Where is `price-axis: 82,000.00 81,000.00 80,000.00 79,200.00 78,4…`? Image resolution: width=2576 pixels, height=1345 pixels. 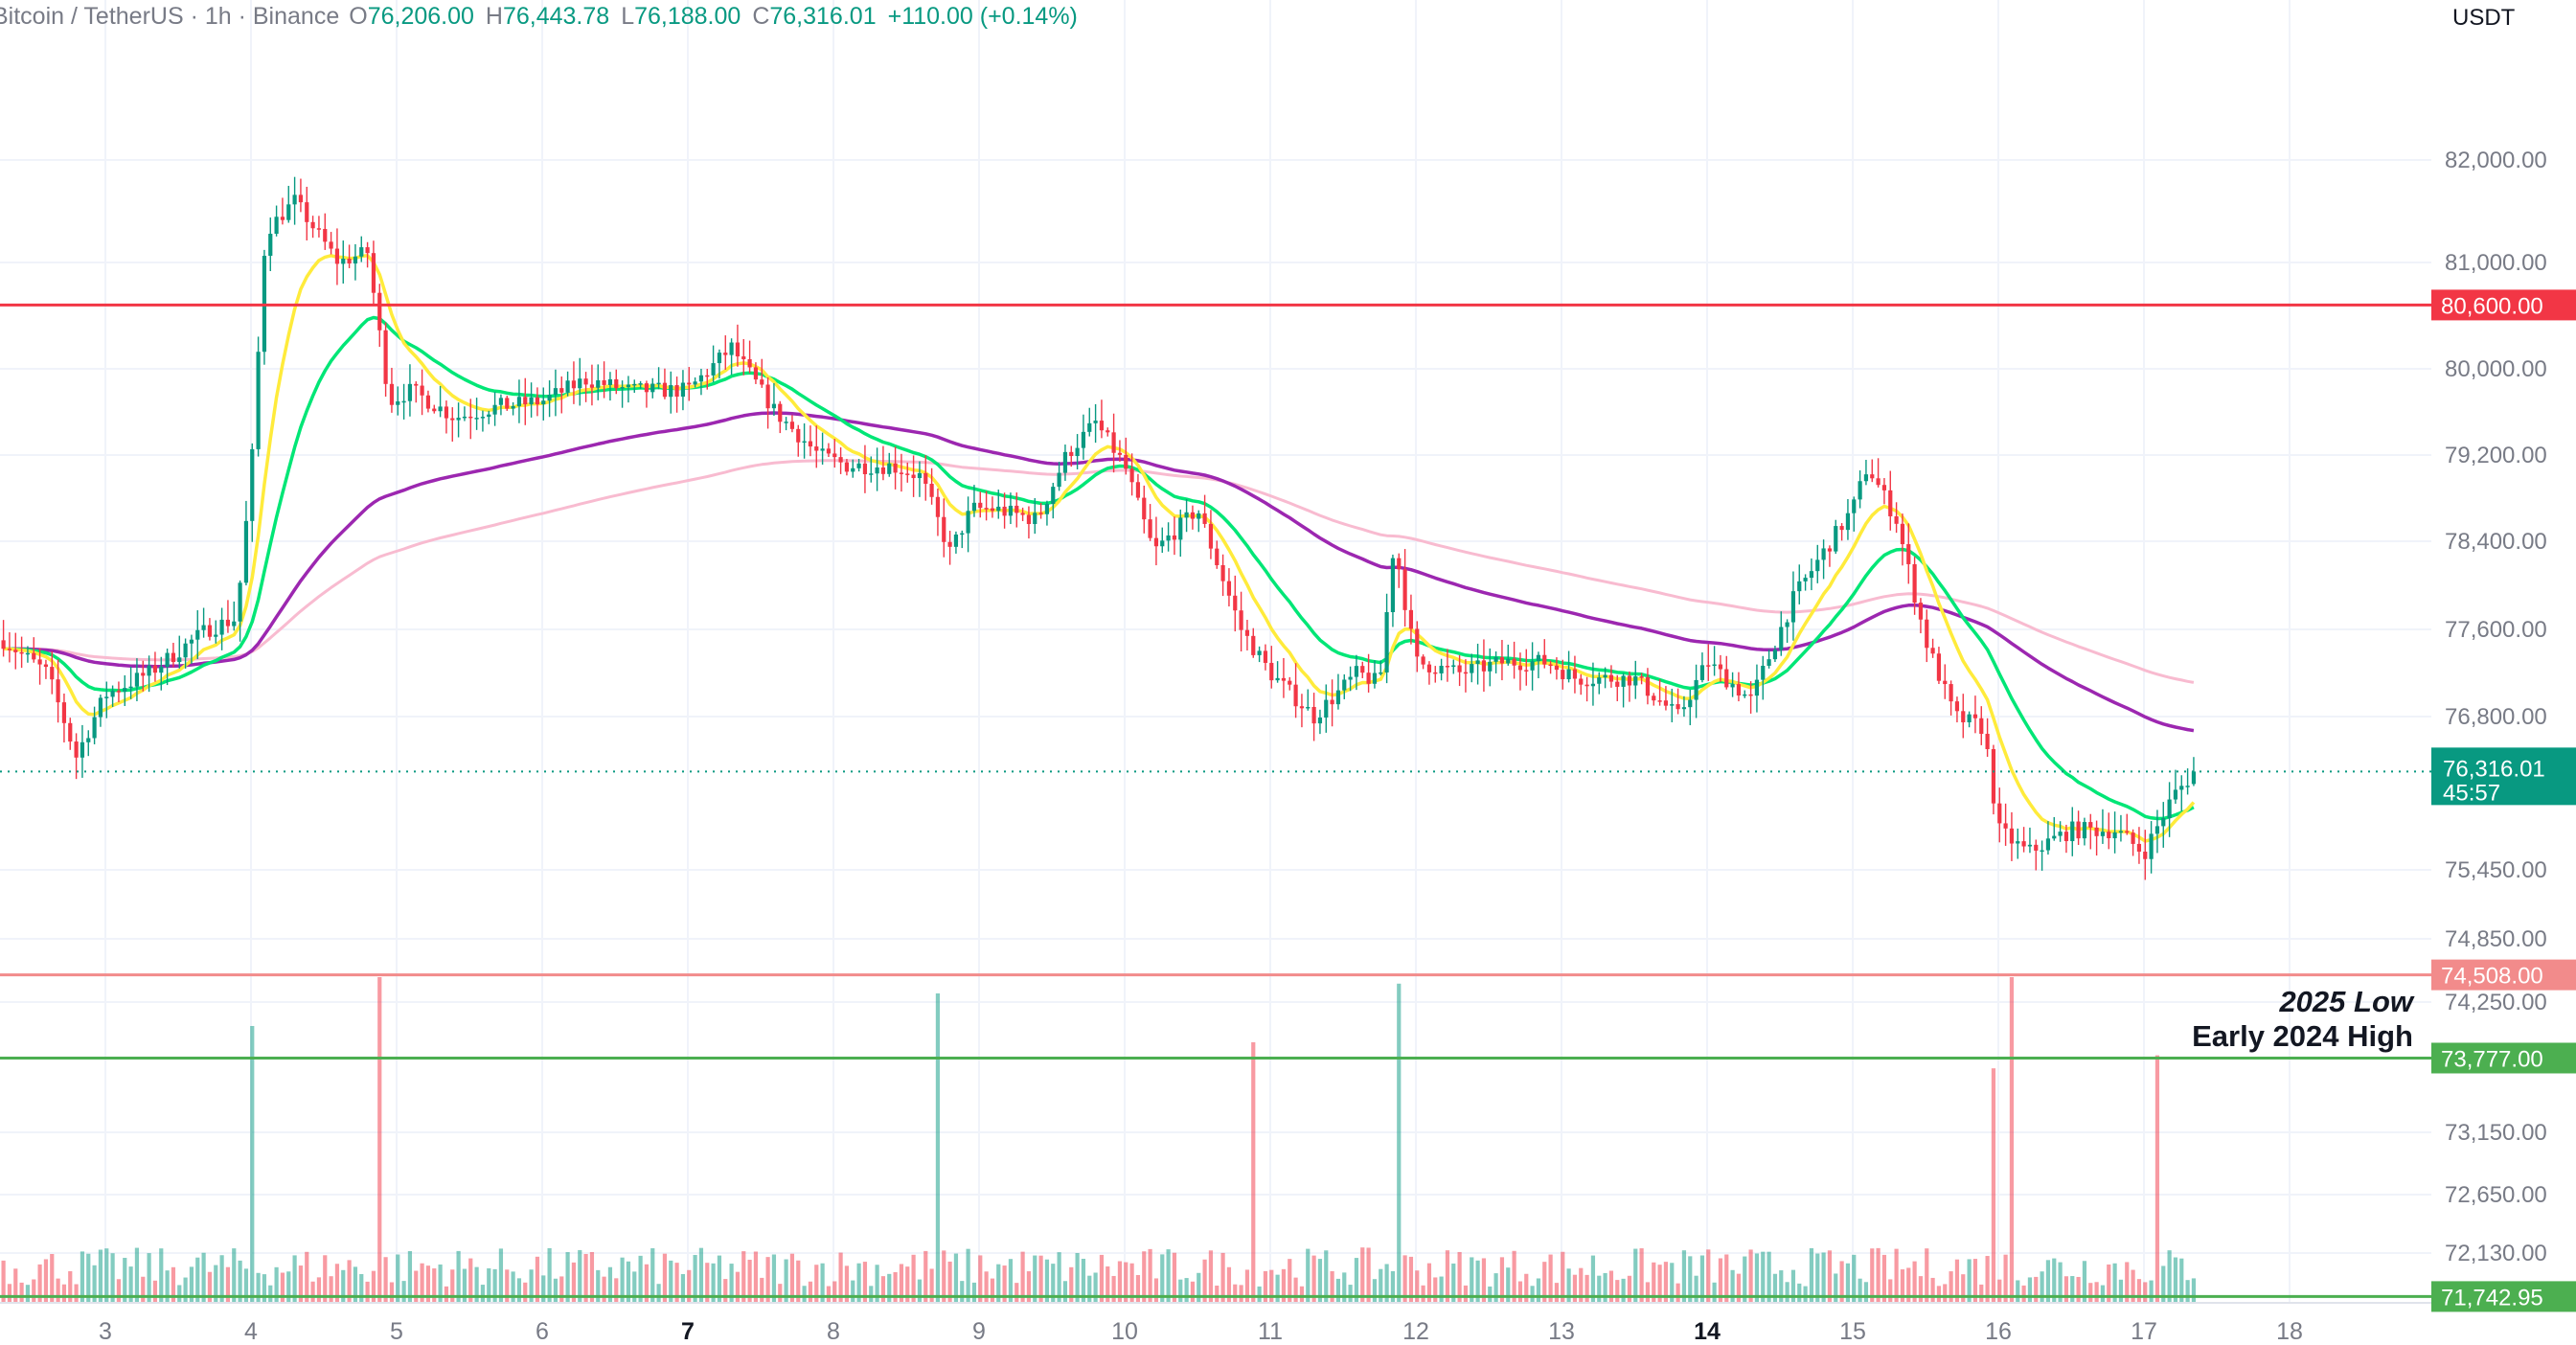 price-axis: 82,000.00 81,000.00 80,000.00 79,200.00 78,4… is located at coordinates (2503, 651).